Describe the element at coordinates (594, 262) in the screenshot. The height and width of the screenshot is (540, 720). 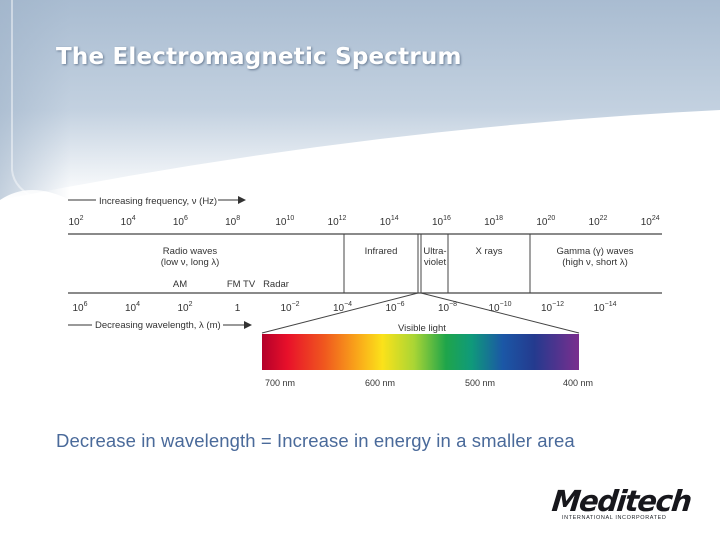
I see `region-gamma-line2: (high ν, short λ)` at that location.